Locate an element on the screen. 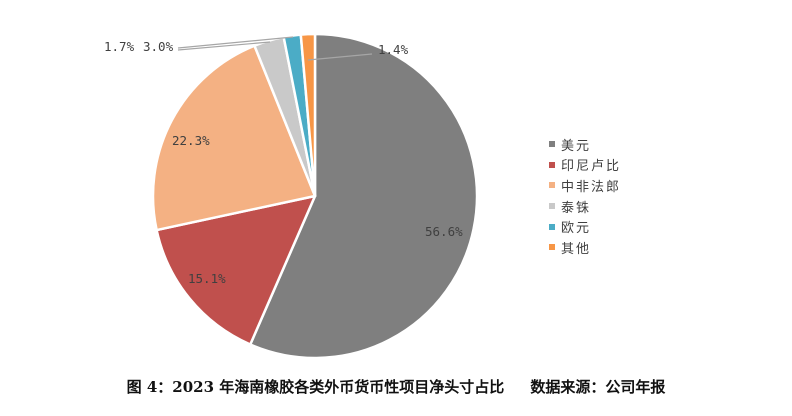  legend-label: 泰铢 is located at coordinates (576, 208).